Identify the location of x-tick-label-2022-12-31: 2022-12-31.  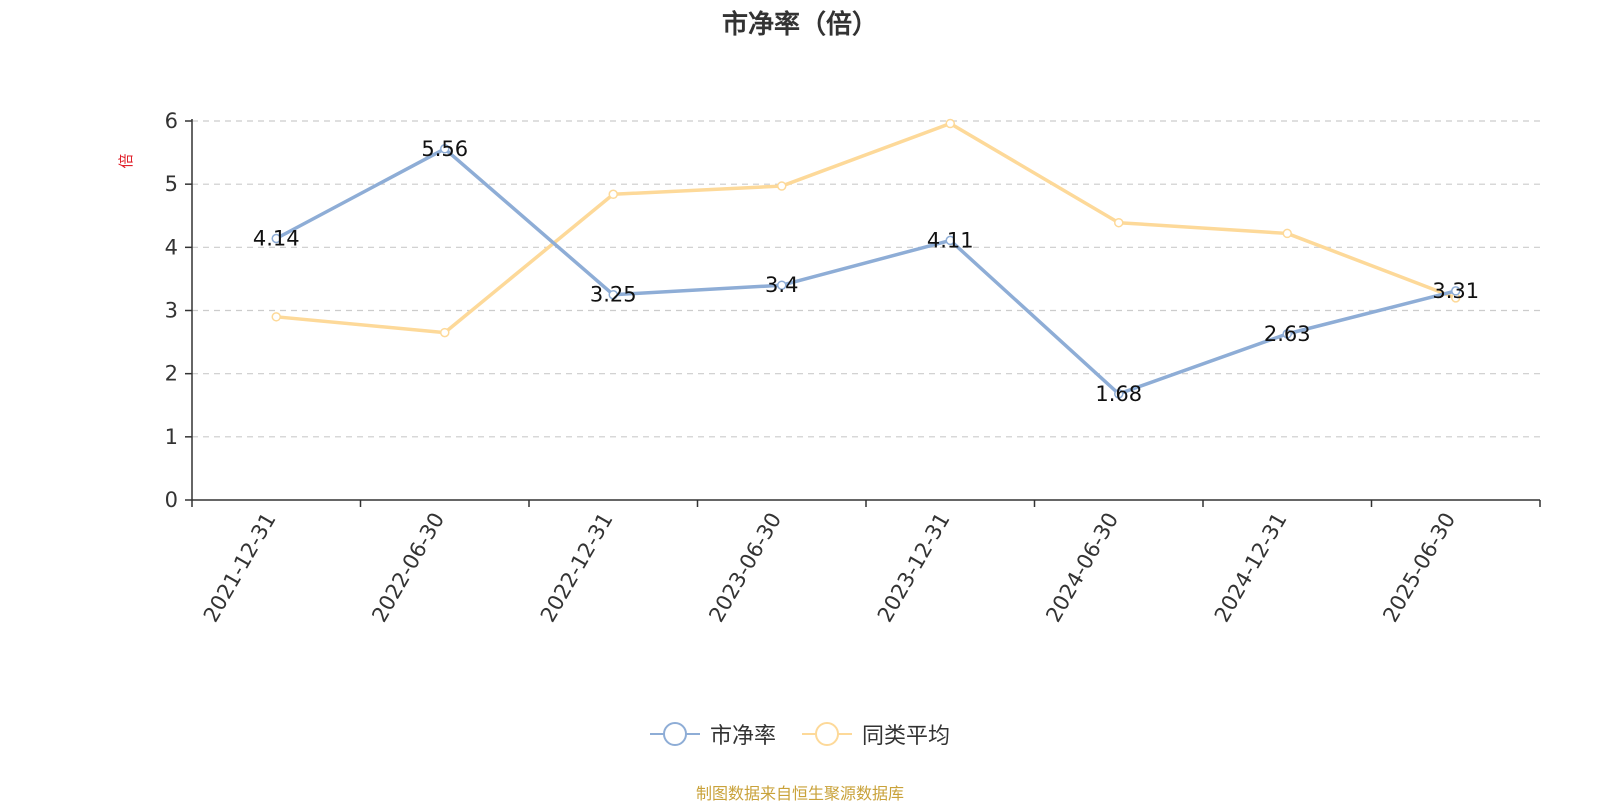
(577, 568).